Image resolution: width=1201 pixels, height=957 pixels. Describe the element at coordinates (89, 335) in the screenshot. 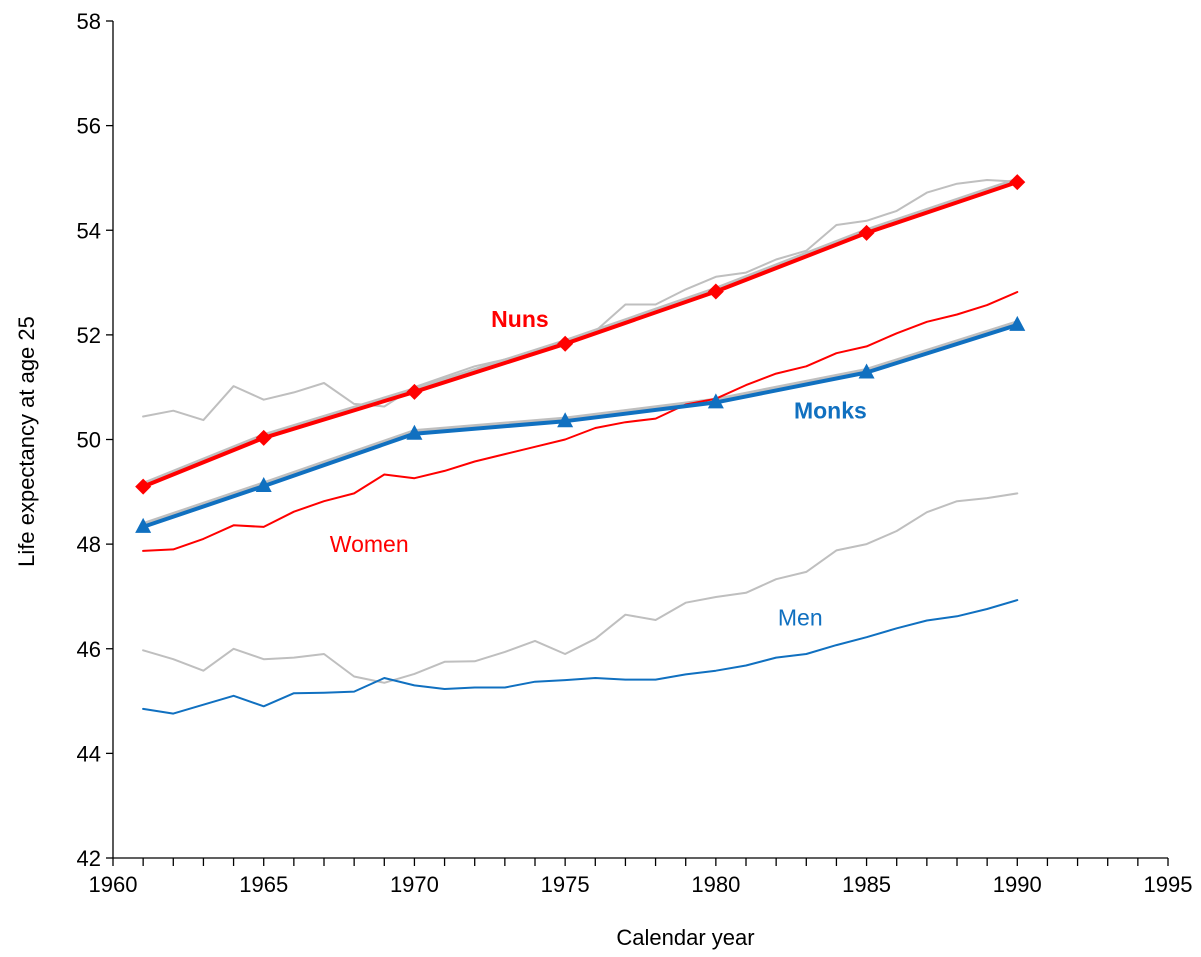

I see `y-tick-label: 52` at that location.